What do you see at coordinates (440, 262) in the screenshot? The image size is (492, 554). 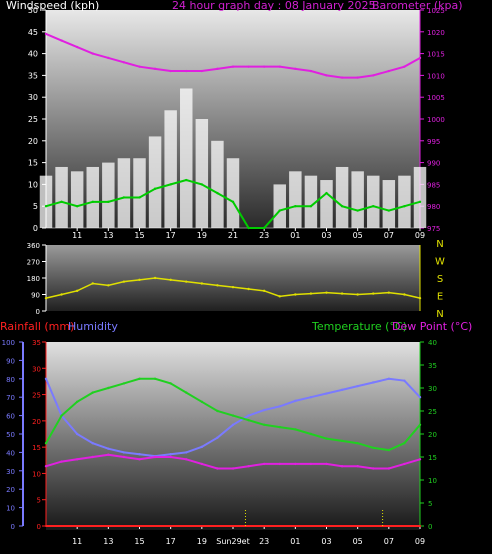 I see `compass-label: W` at bounding box center [440, 262].